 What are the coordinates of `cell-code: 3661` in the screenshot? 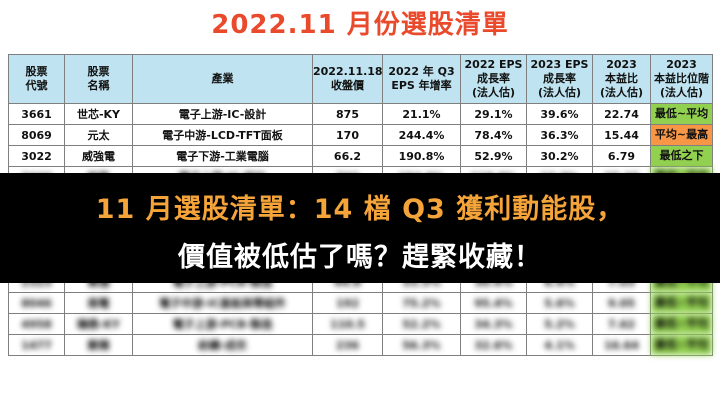 It's located at (36, 114).